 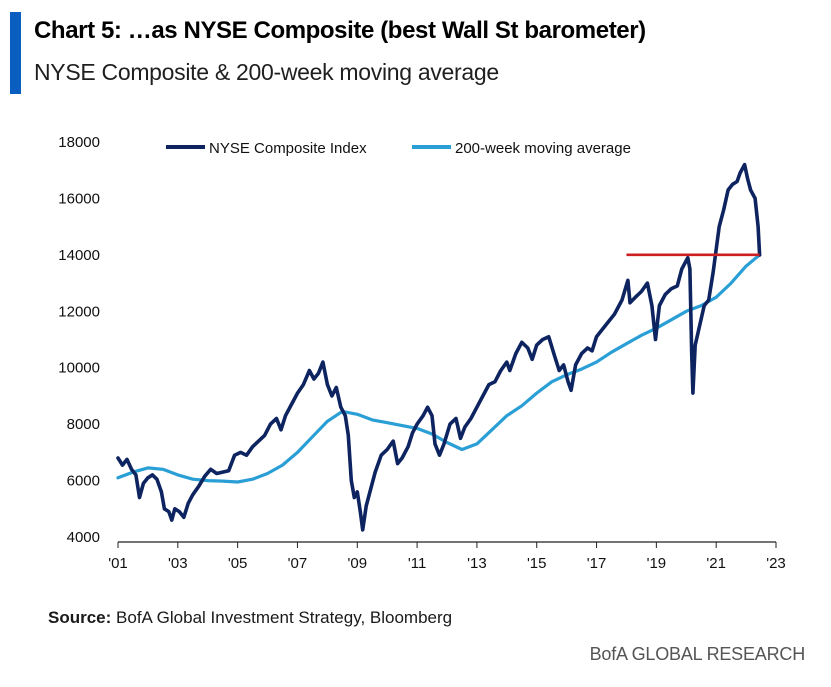 What do you see at coordinates (543, 148) in the screenshot?
I see `legend-label: 200-week moving average` at bounding box center [543, 148].